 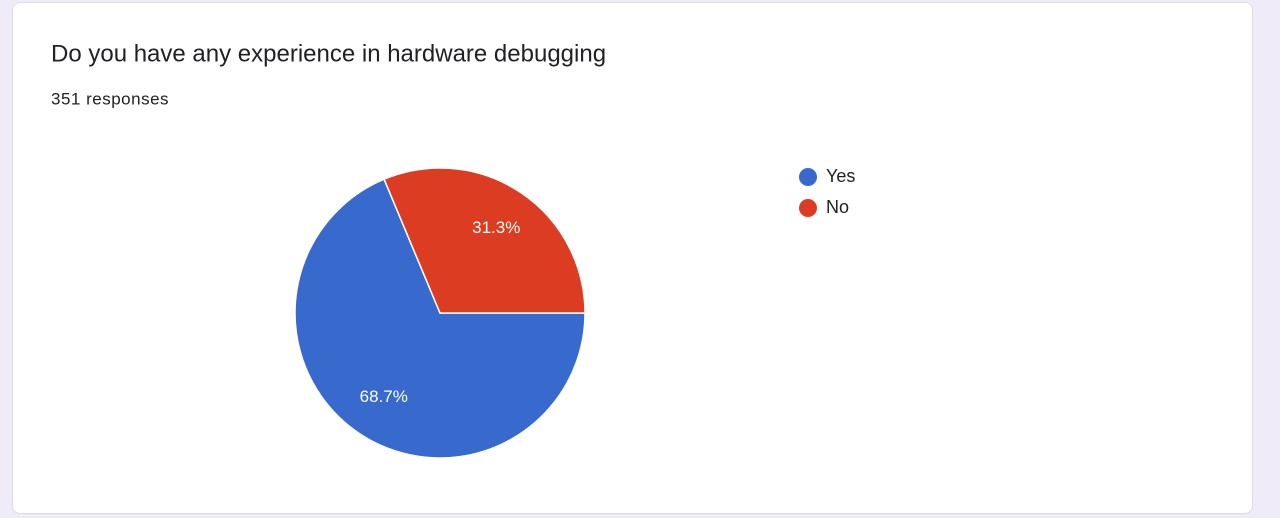 I want to click on slice-label: 68.7%, so click(x=384, y=396).